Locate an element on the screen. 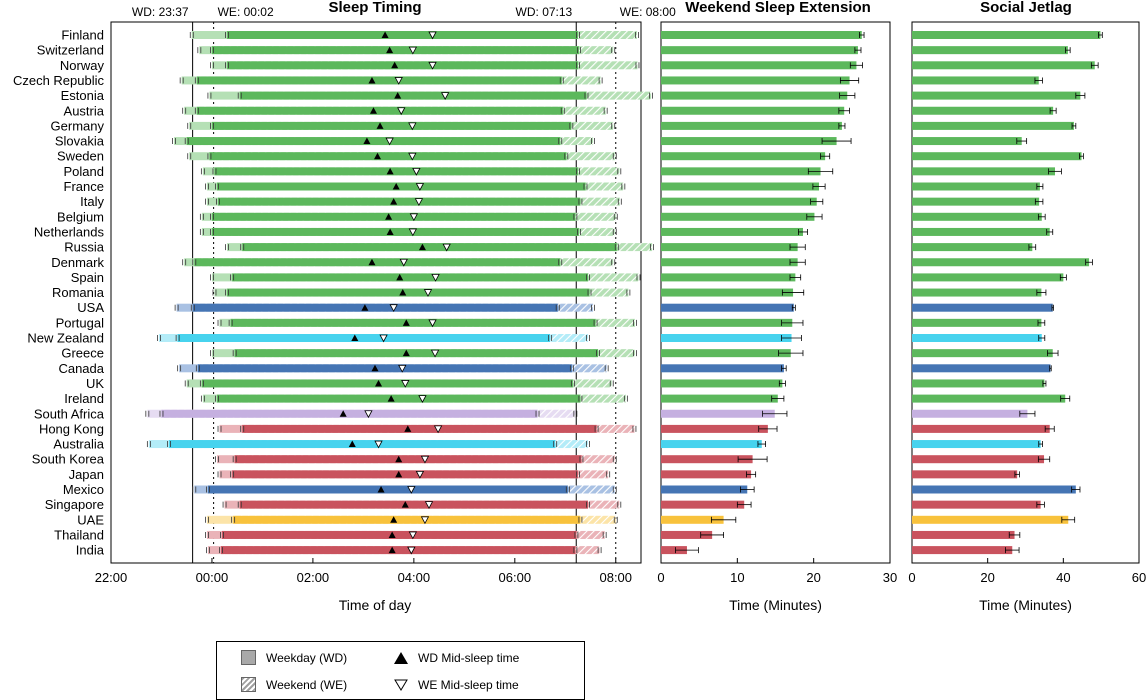 Image resolution: width=1147 pixels, height=700 pixels. country-label: Spain is located at coordinates (87, 277).